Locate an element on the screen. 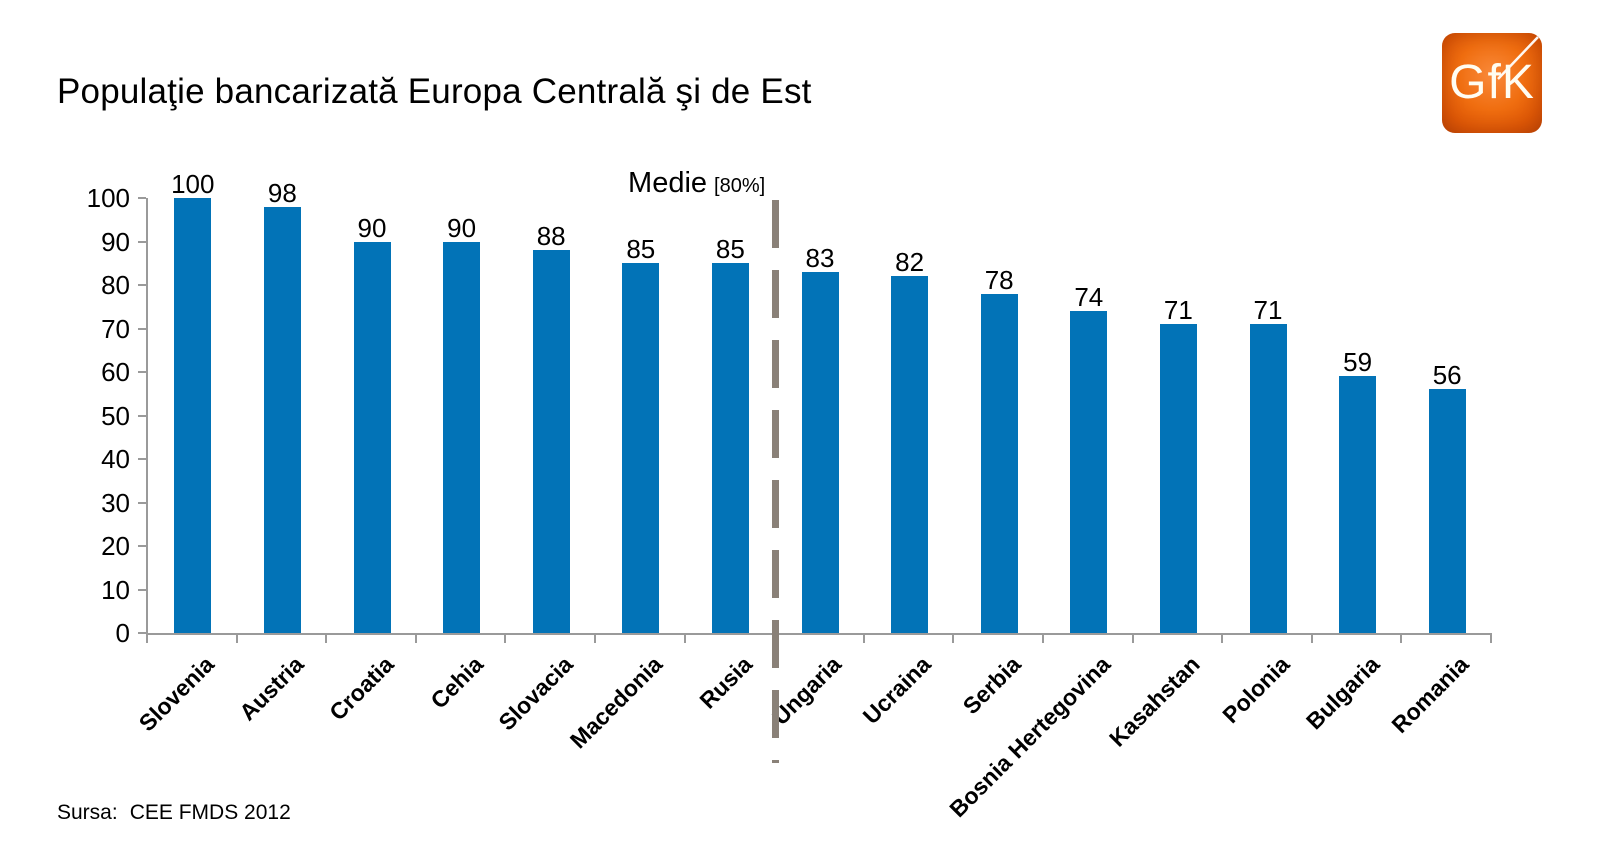  x-axis-category-label: Rusia is located at coordinates (725, 682).